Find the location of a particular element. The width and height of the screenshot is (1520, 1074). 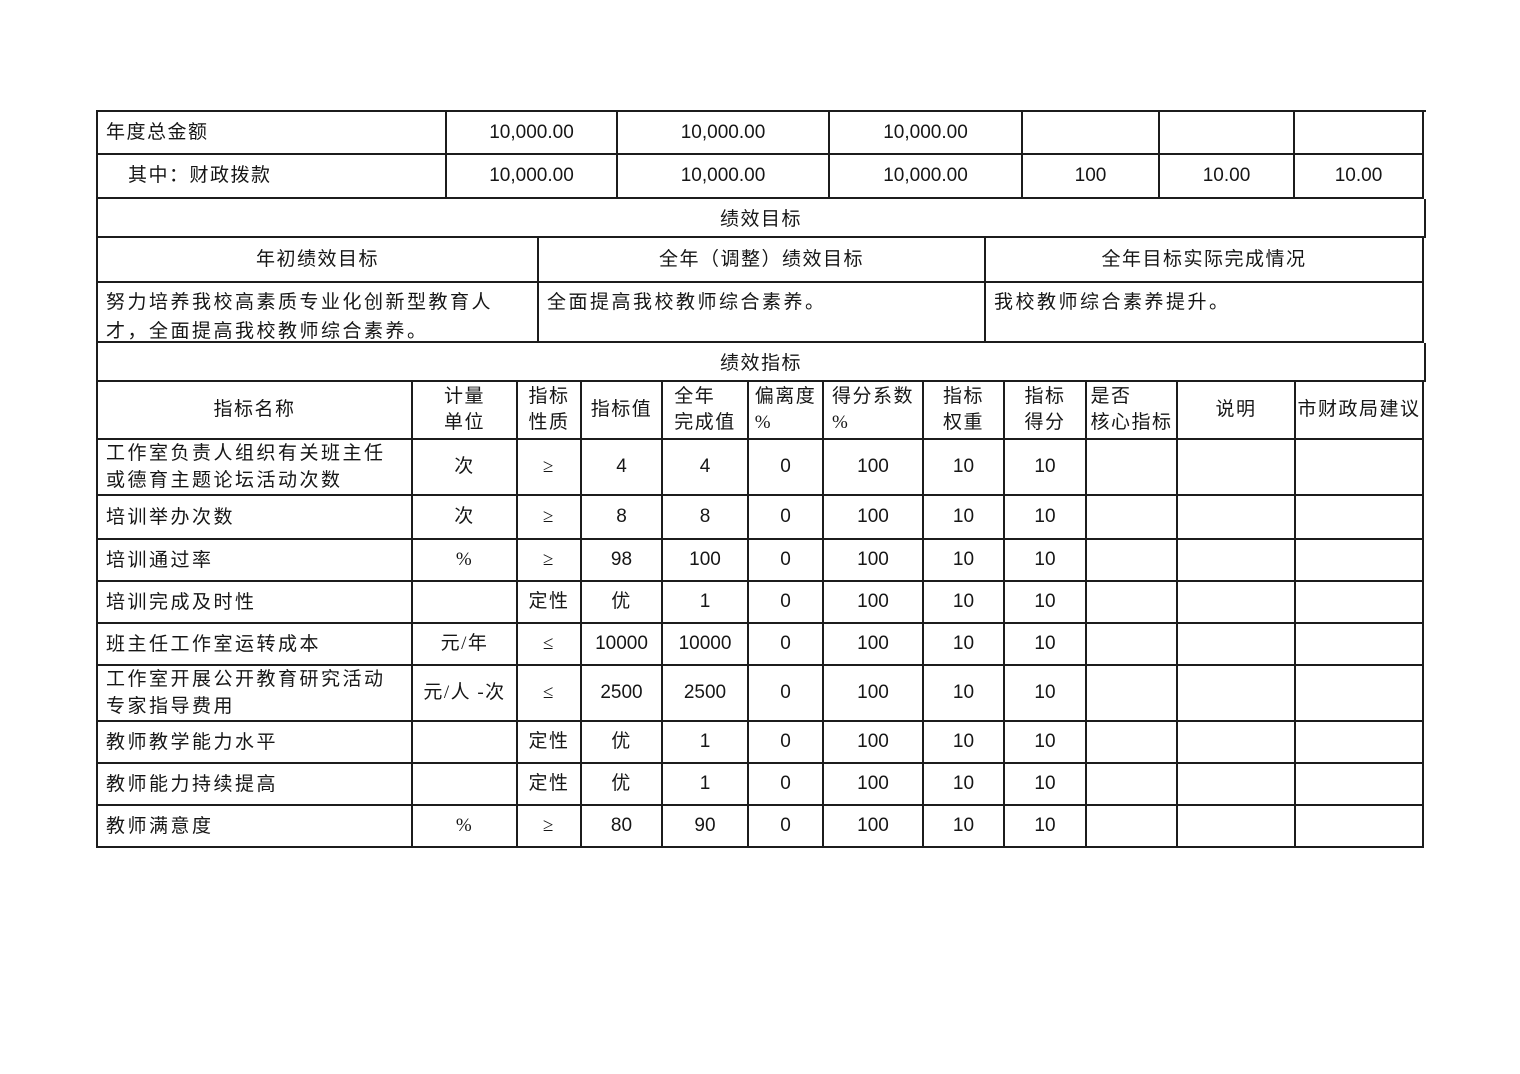

indicator-unit: 元/人 -次 is located at coordinates (465, 694).